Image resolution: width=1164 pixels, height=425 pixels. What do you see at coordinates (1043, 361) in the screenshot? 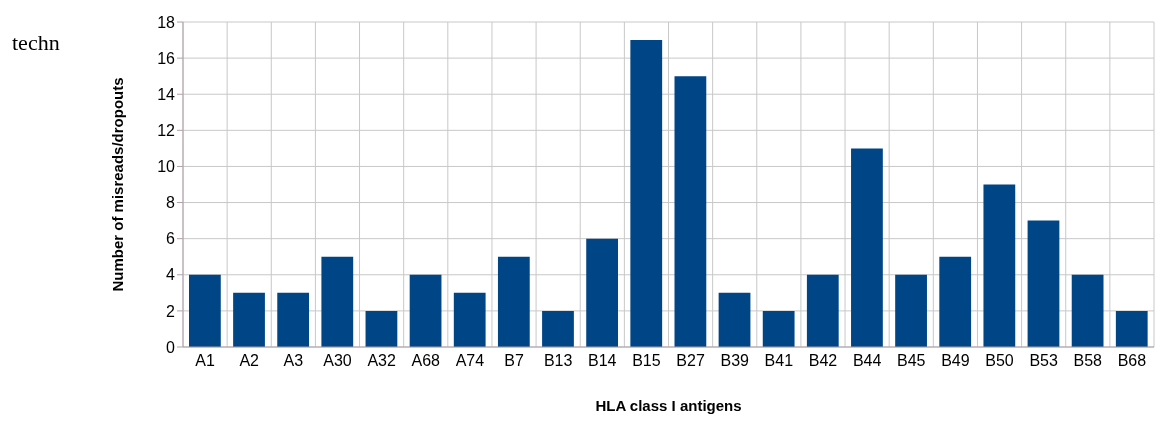
I see `x-tick-label: B53` at bounding box center [1043, 361].